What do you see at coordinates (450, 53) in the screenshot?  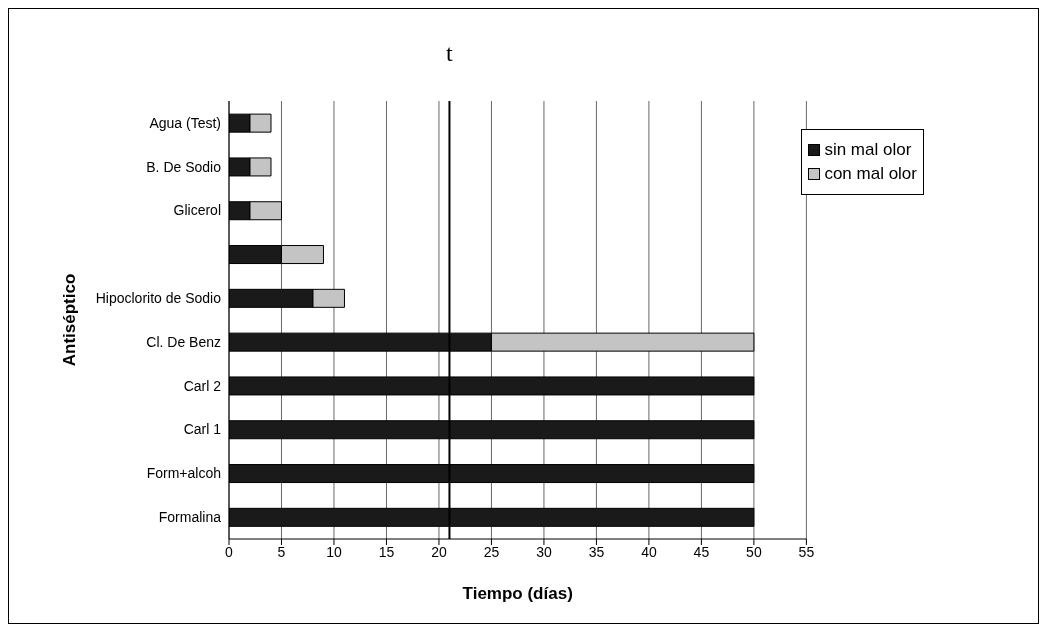 I see `ref-line-label: t` at bounding box center [450, 53].